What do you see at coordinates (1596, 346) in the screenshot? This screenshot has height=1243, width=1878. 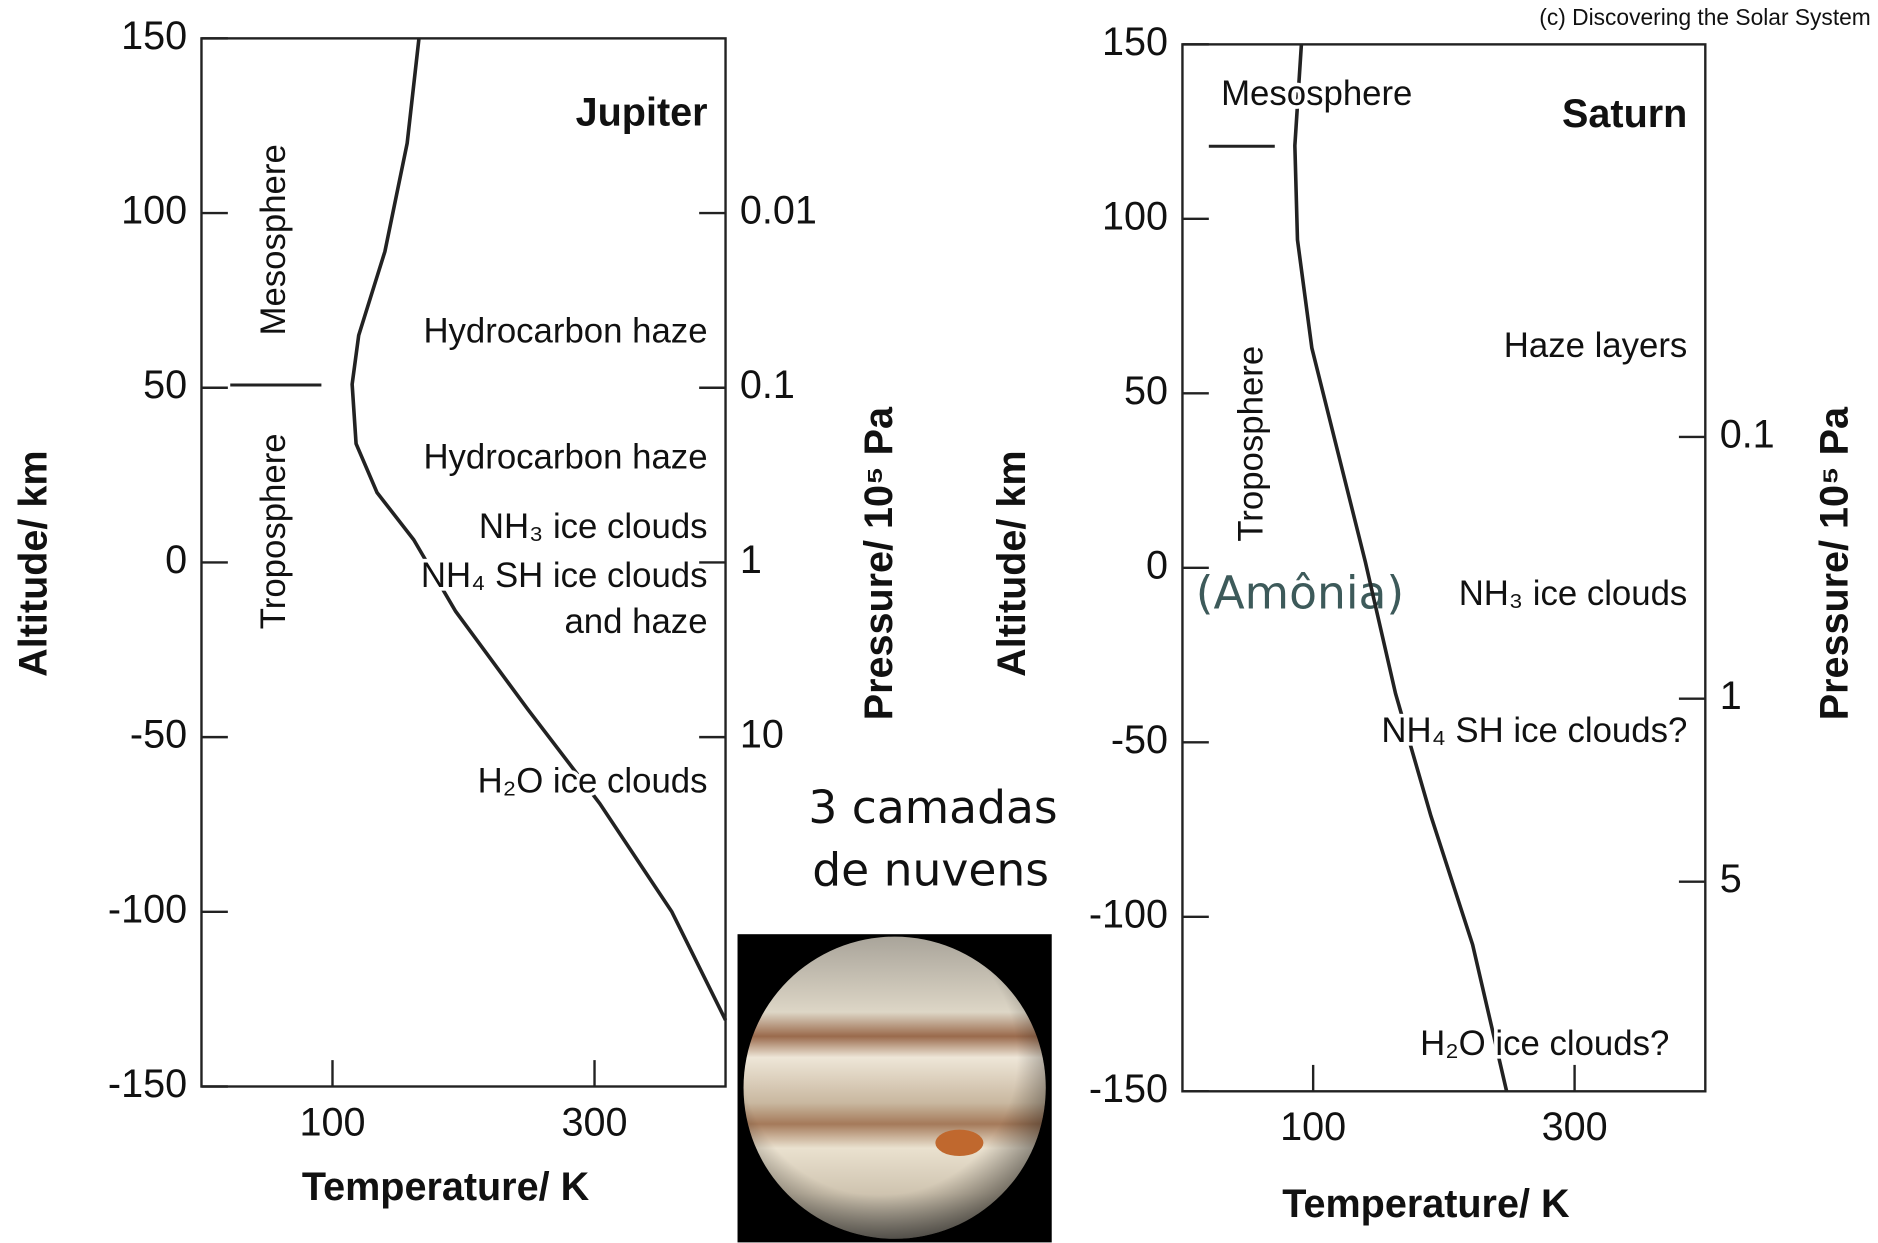 I see `annotation: Haze layers` at bounding box center [1596, 346].